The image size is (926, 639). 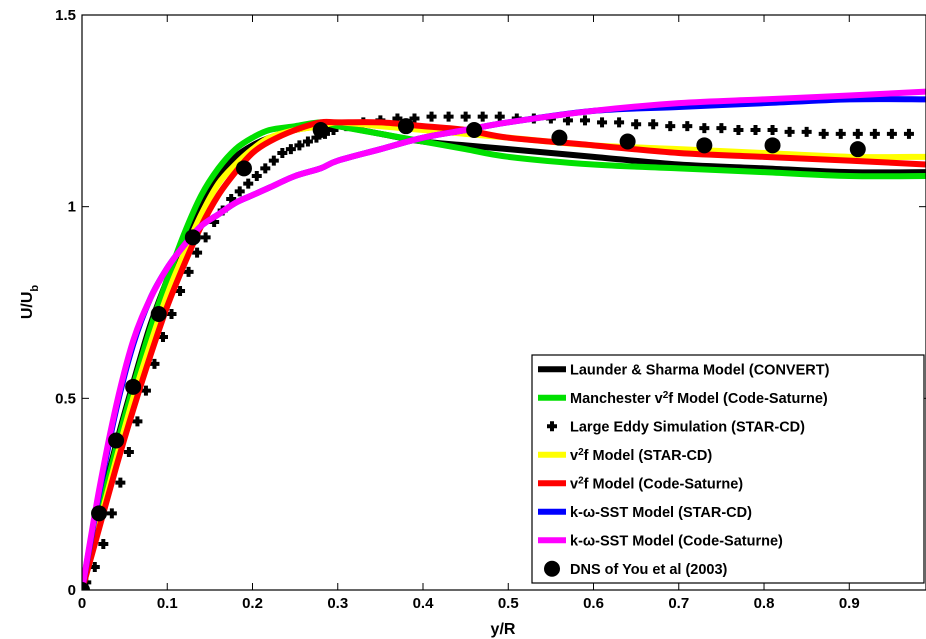 I want to click on x-tick-label: 0.9, so click(x=849, y=603).